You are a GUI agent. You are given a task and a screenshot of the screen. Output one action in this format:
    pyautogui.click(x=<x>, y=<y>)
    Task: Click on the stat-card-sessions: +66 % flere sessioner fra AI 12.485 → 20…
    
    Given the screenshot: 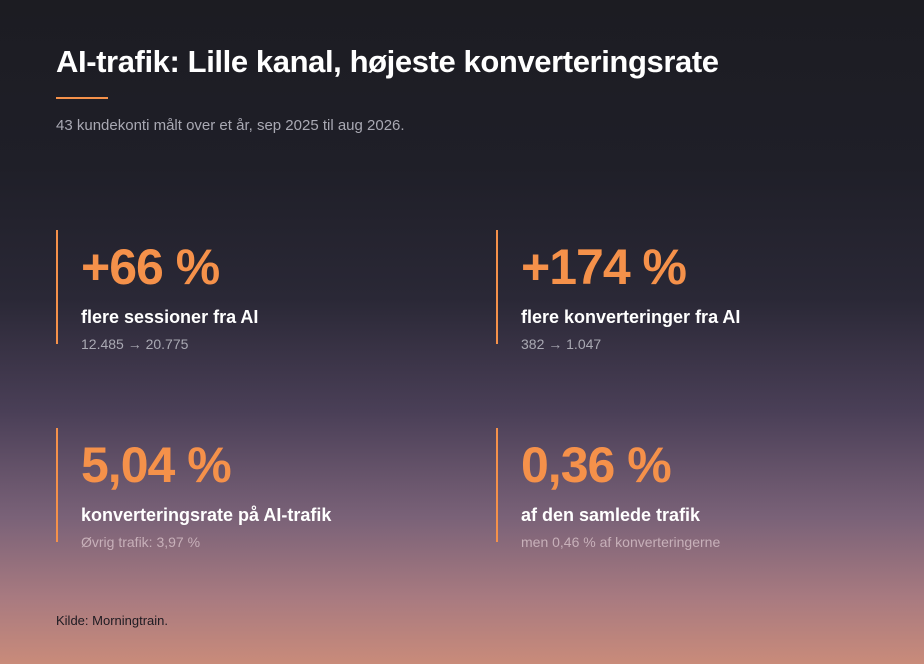 What is the action you would take?
    pyautogui.click(x=241, y=291)
    